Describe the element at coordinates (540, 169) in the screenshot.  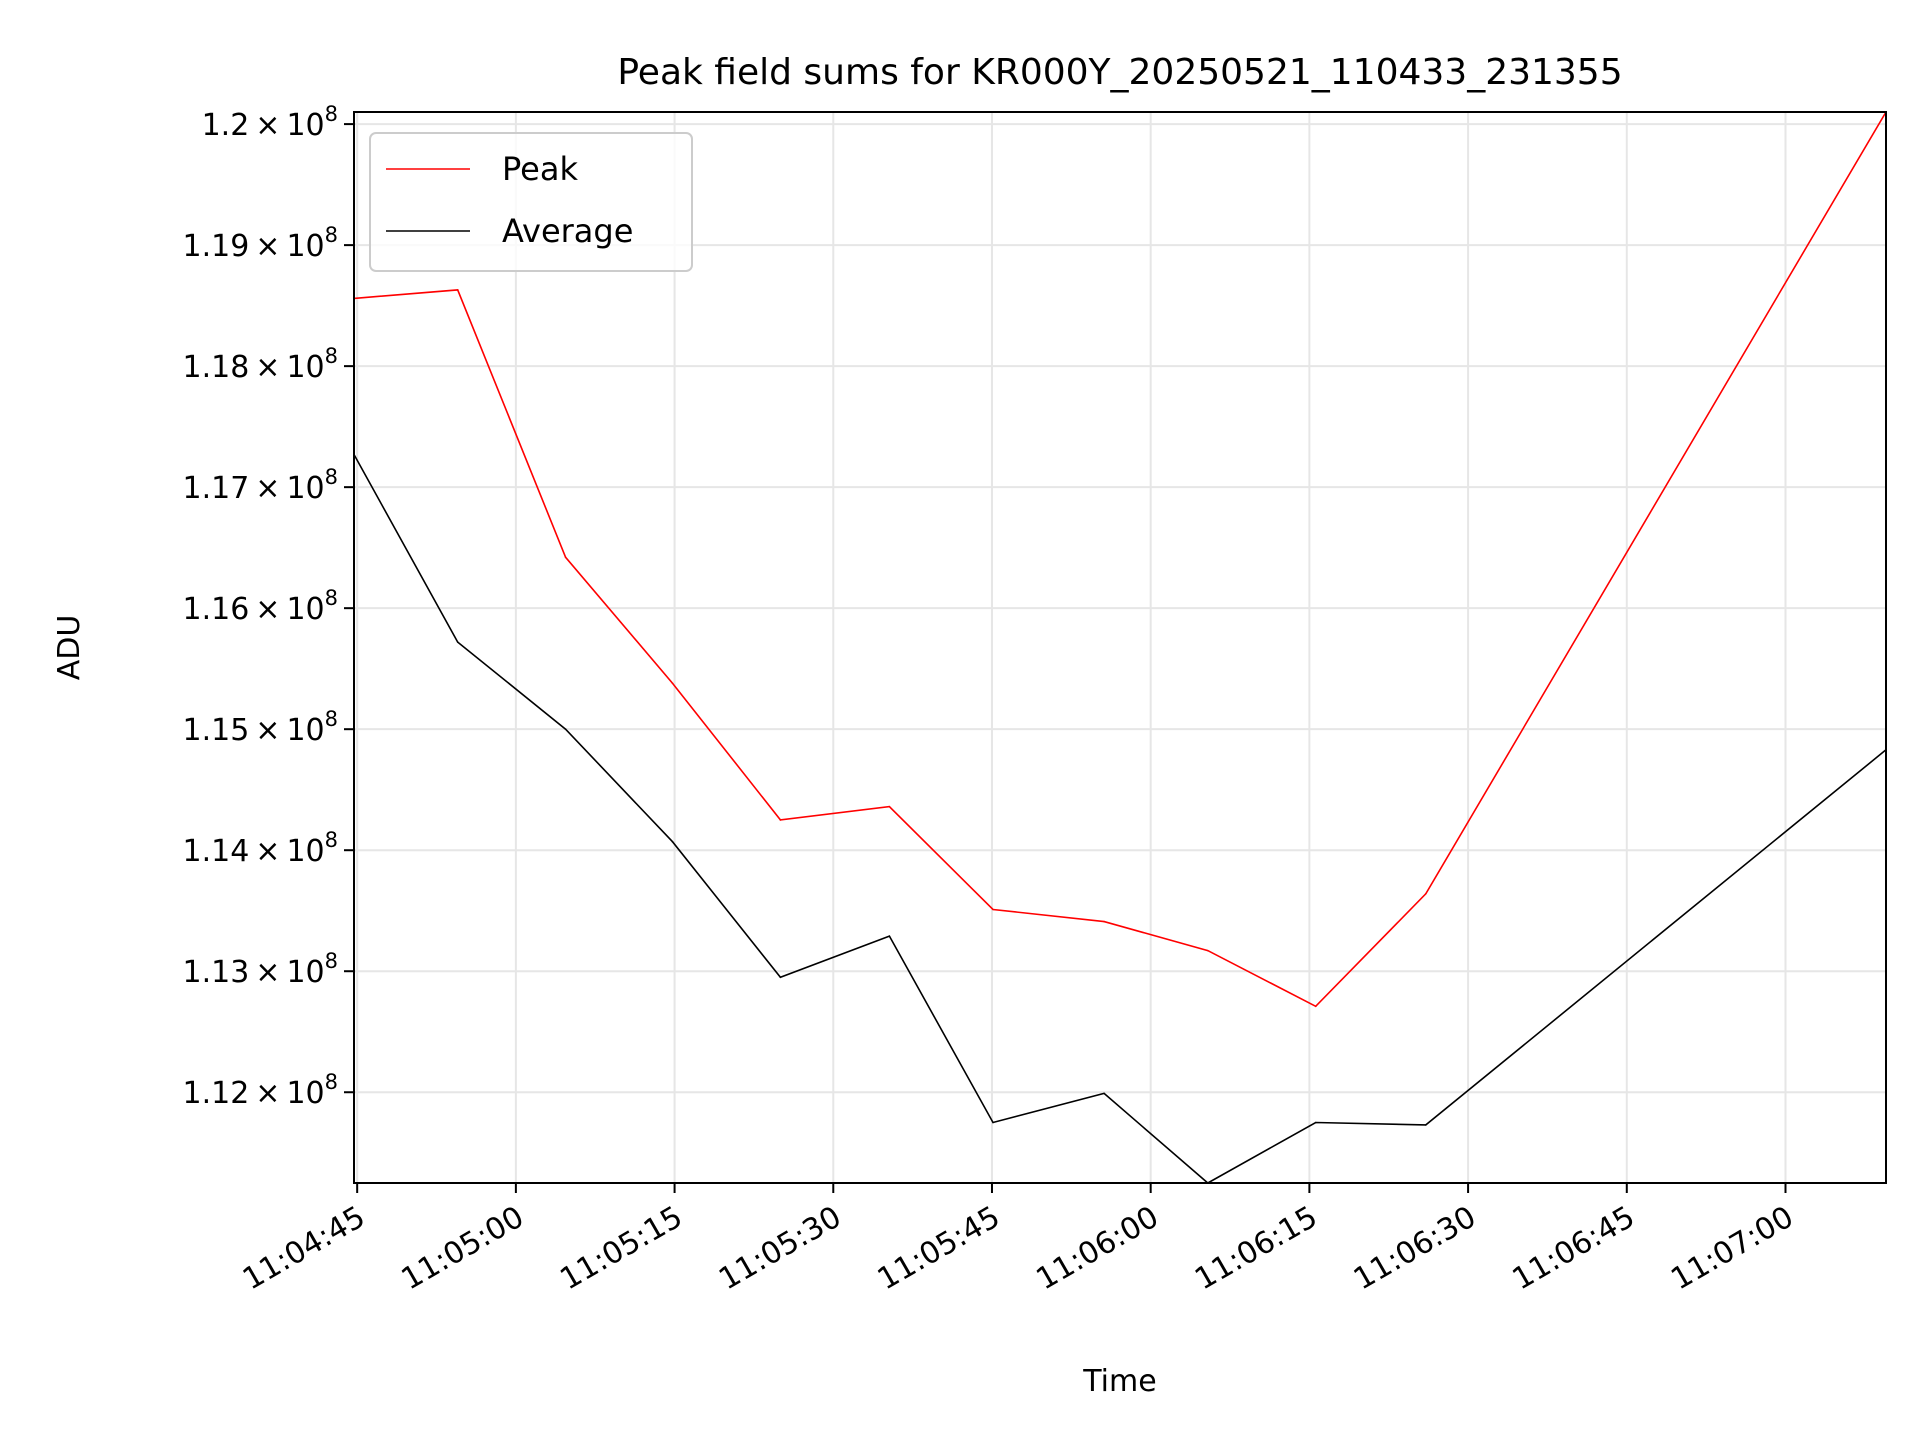
I see `legend-label-peak: Peak` at that location.